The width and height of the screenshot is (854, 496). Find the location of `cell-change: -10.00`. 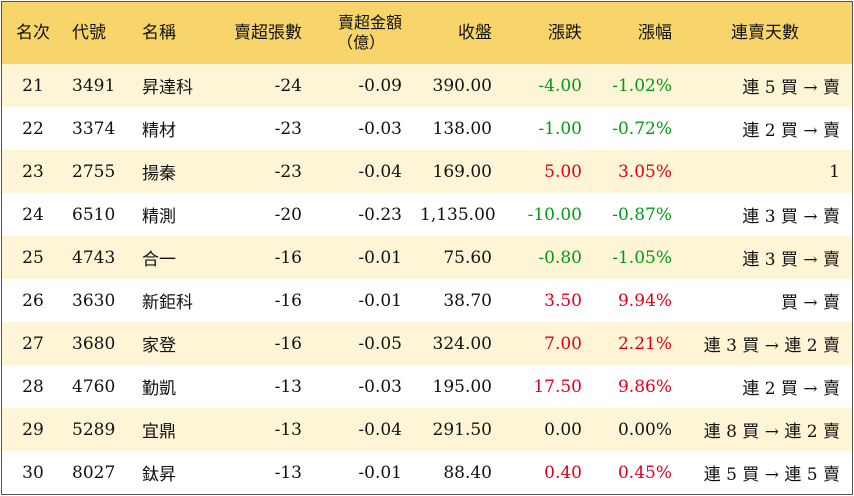

cell-change: -10.00 is located at coordinates (554, 214).